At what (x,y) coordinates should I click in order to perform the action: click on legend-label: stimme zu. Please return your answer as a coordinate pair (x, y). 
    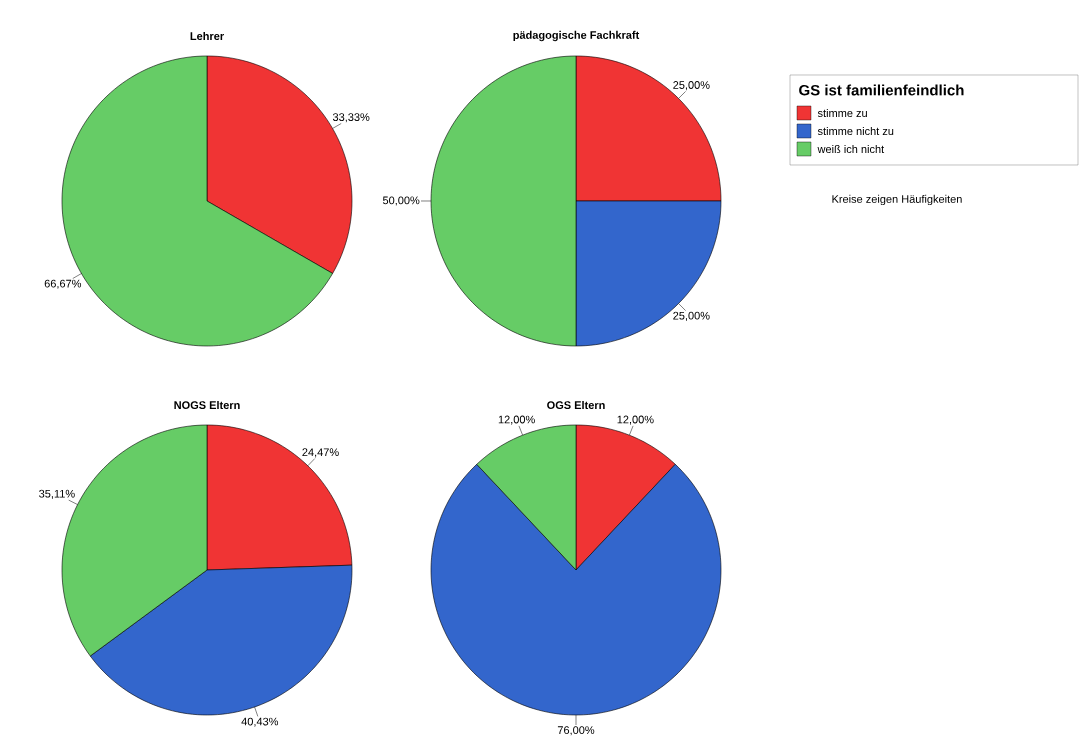
    Looking at the image, I should click on (842, 113).